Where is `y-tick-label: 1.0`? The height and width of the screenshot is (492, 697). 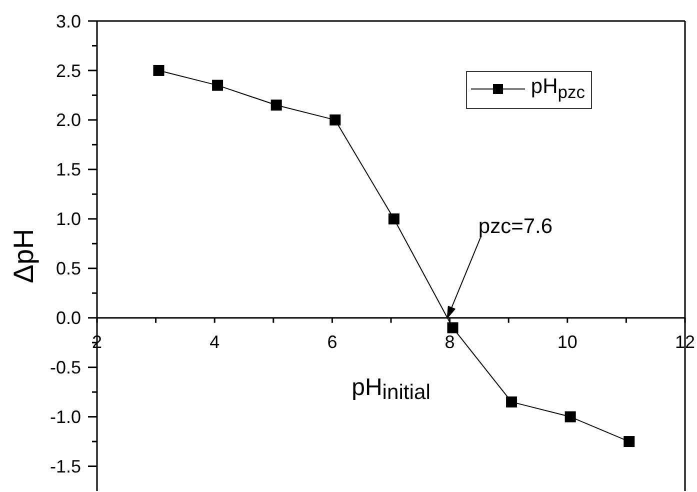 y-tick-label: 1.0 is located at coordinates (68, 219).